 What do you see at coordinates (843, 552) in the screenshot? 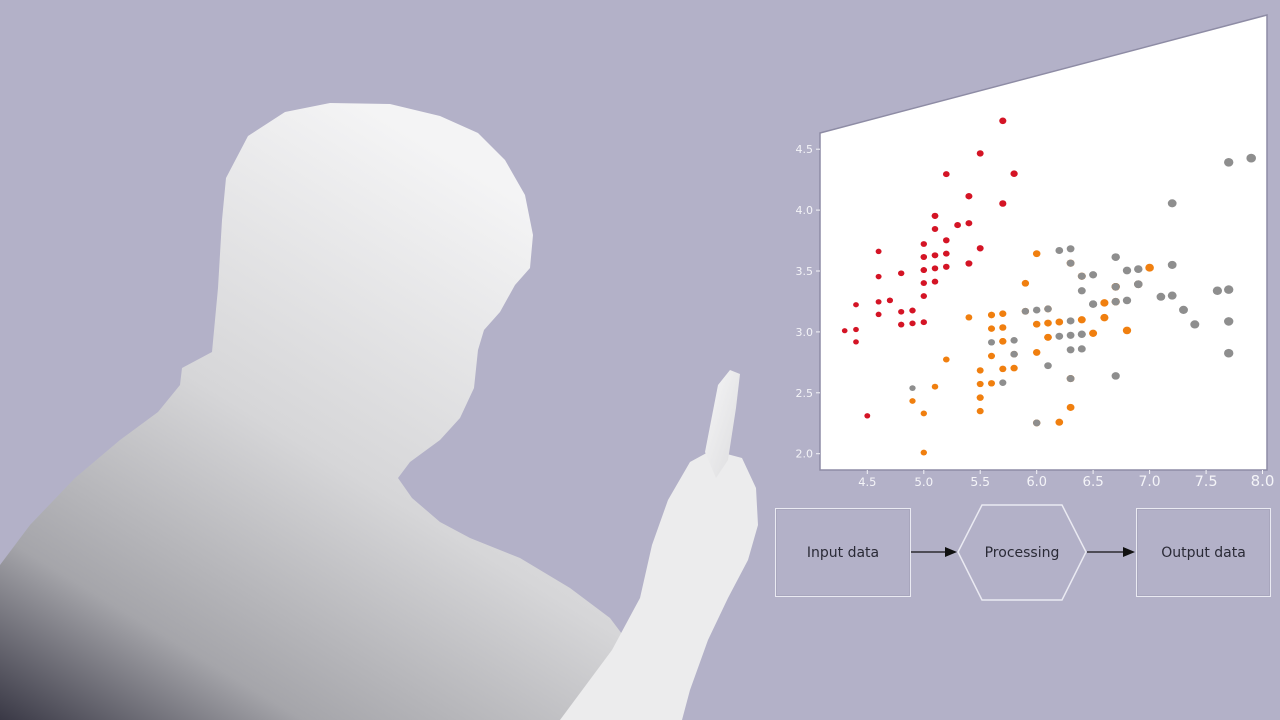
I see `input-data-label: Input data` at bounding box center [843, 552].